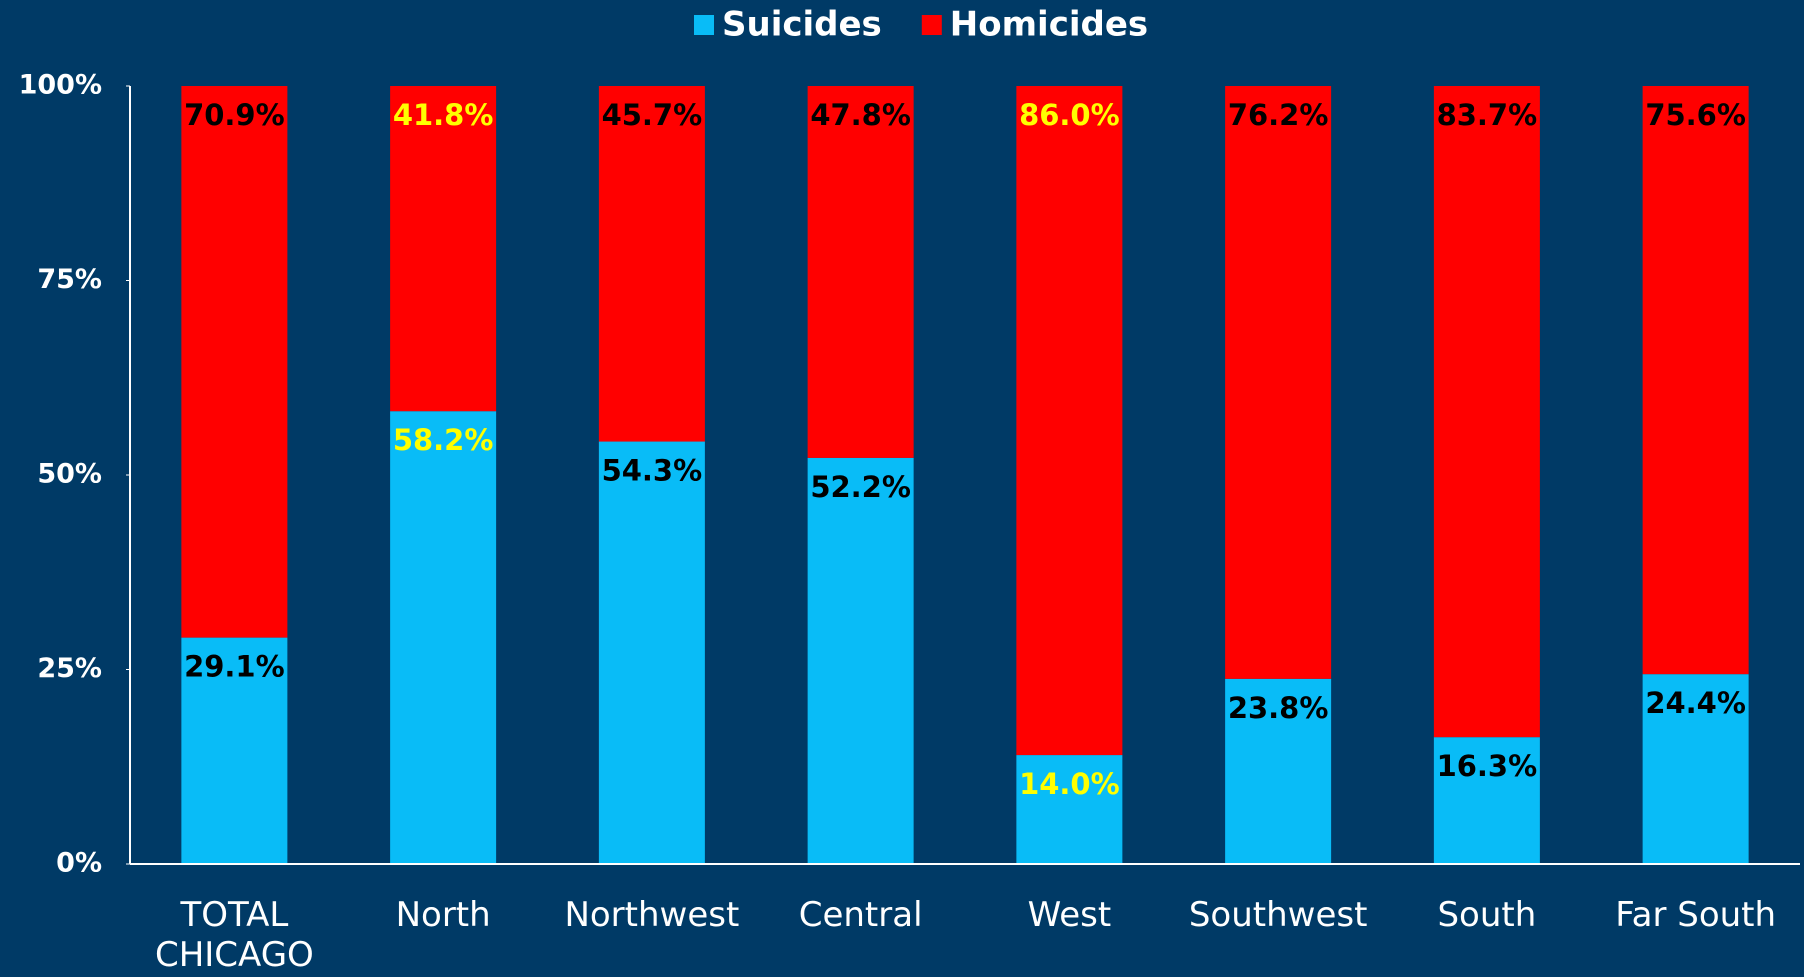 The width and height of the screenshot is (1804, 977). What do you see at coordinates (443, 115) in the screenshot?
I see `value-label: 41.8%` at bounding box center [443, 115].